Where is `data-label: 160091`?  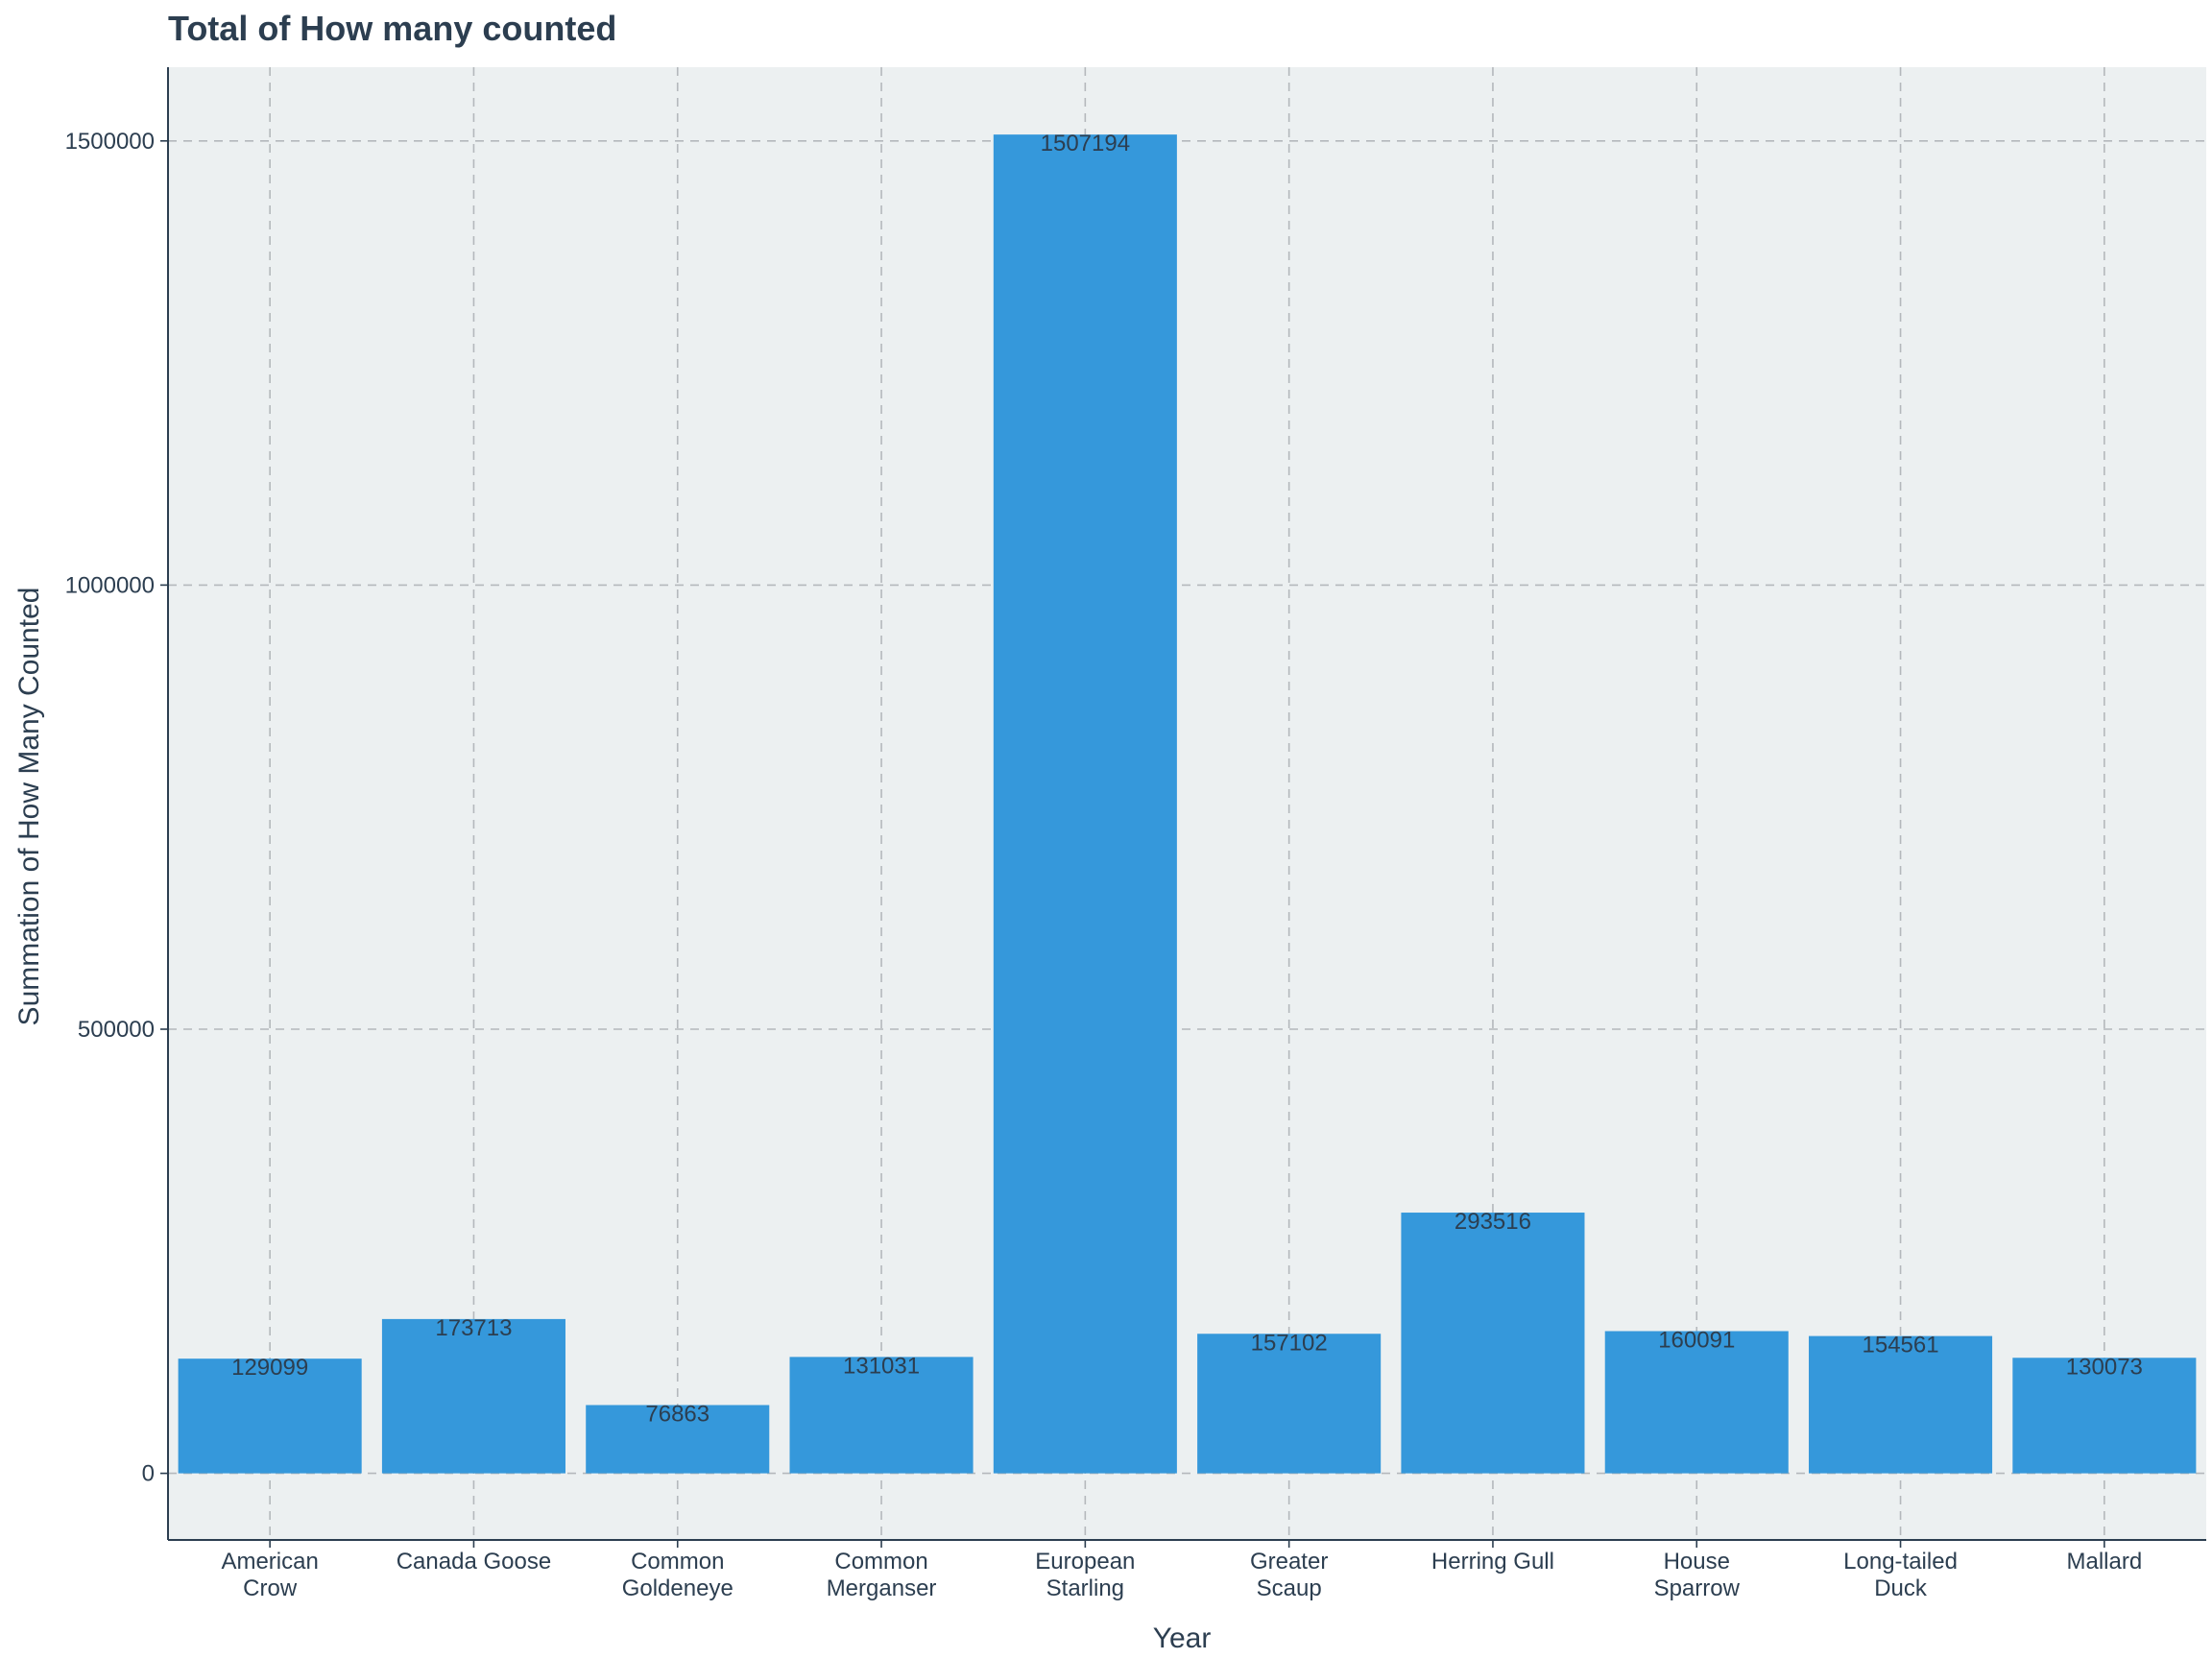 data-label: 160091 is located at coordinates (1696, 1340).